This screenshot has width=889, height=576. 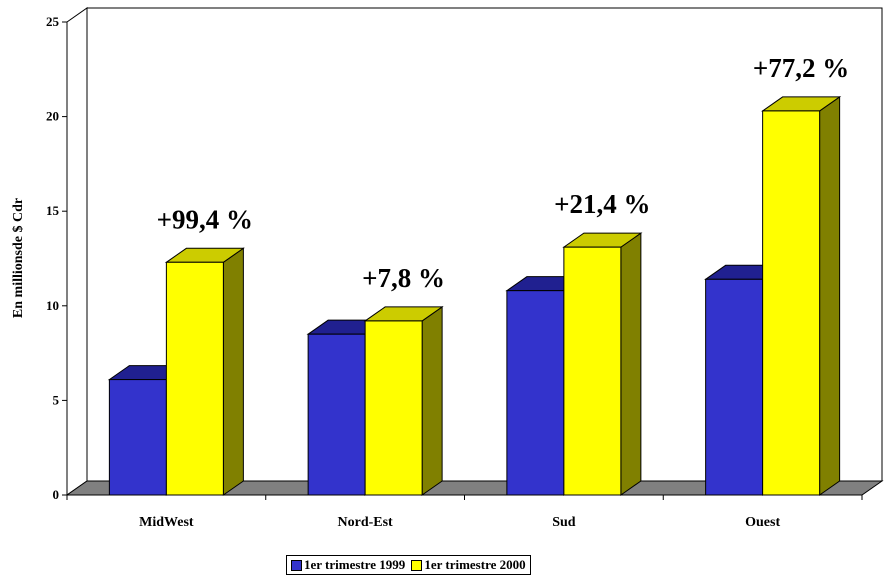 I want to click on legend-swatch-2000, so click(x=417, y=565).